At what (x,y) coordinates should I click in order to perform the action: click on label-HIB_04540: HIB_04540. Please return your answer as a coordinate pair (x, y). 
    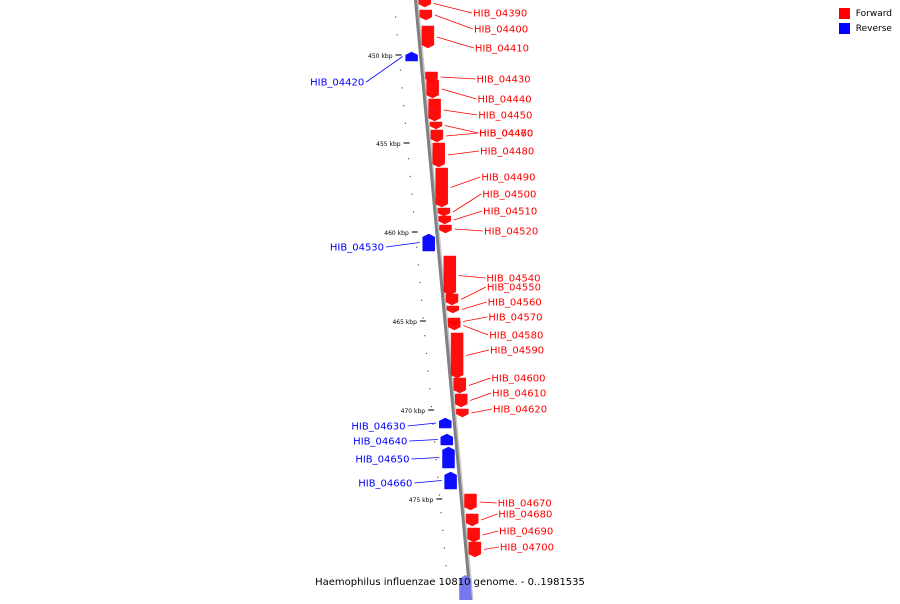
    Looking at the image, I should click on (513, 279).